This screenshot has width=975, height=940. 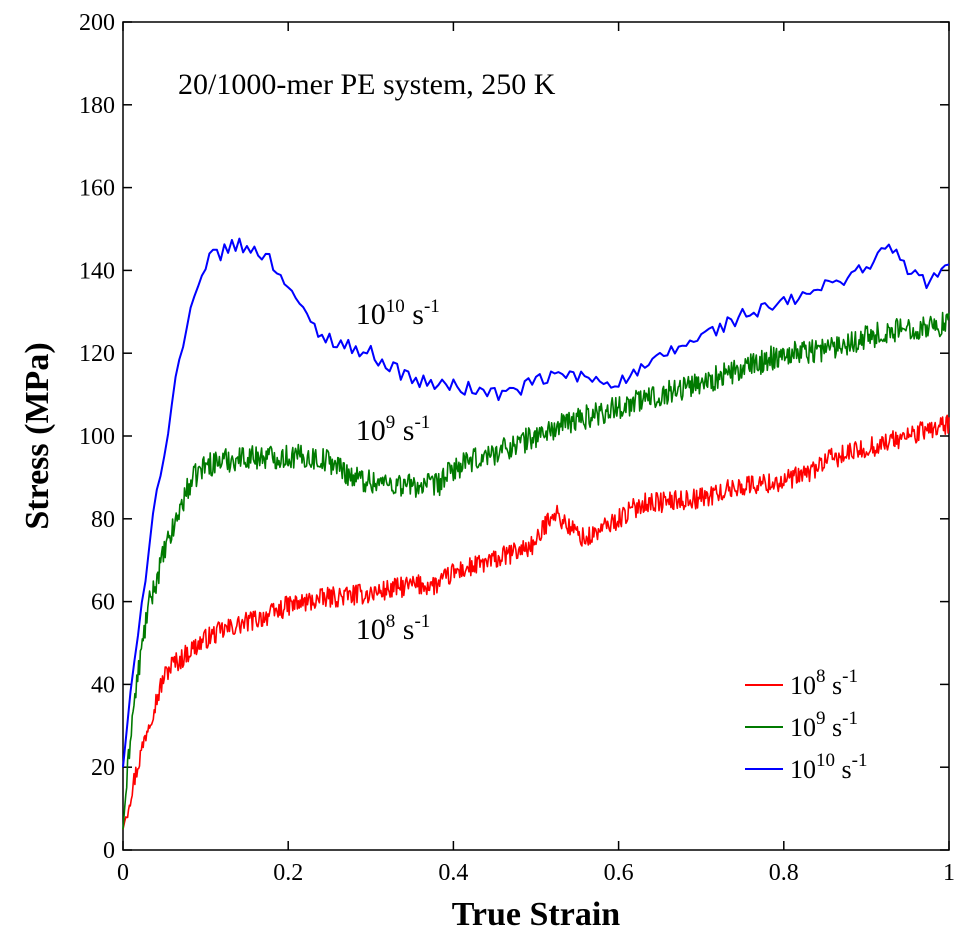 I want to click on x-tick-labels: 0 0.2 0.4 0.6 0.8 1, so click(x=536, y=873).